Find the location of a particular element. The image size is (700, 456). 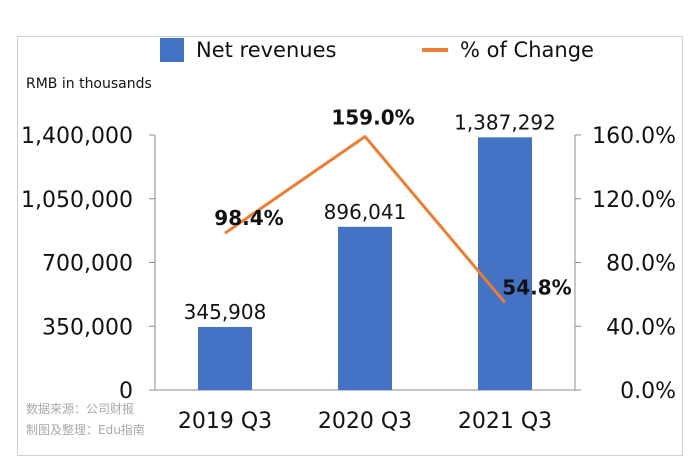

x-axis-tick-label: 2021 Q3 is located at coordinates (505, 421).